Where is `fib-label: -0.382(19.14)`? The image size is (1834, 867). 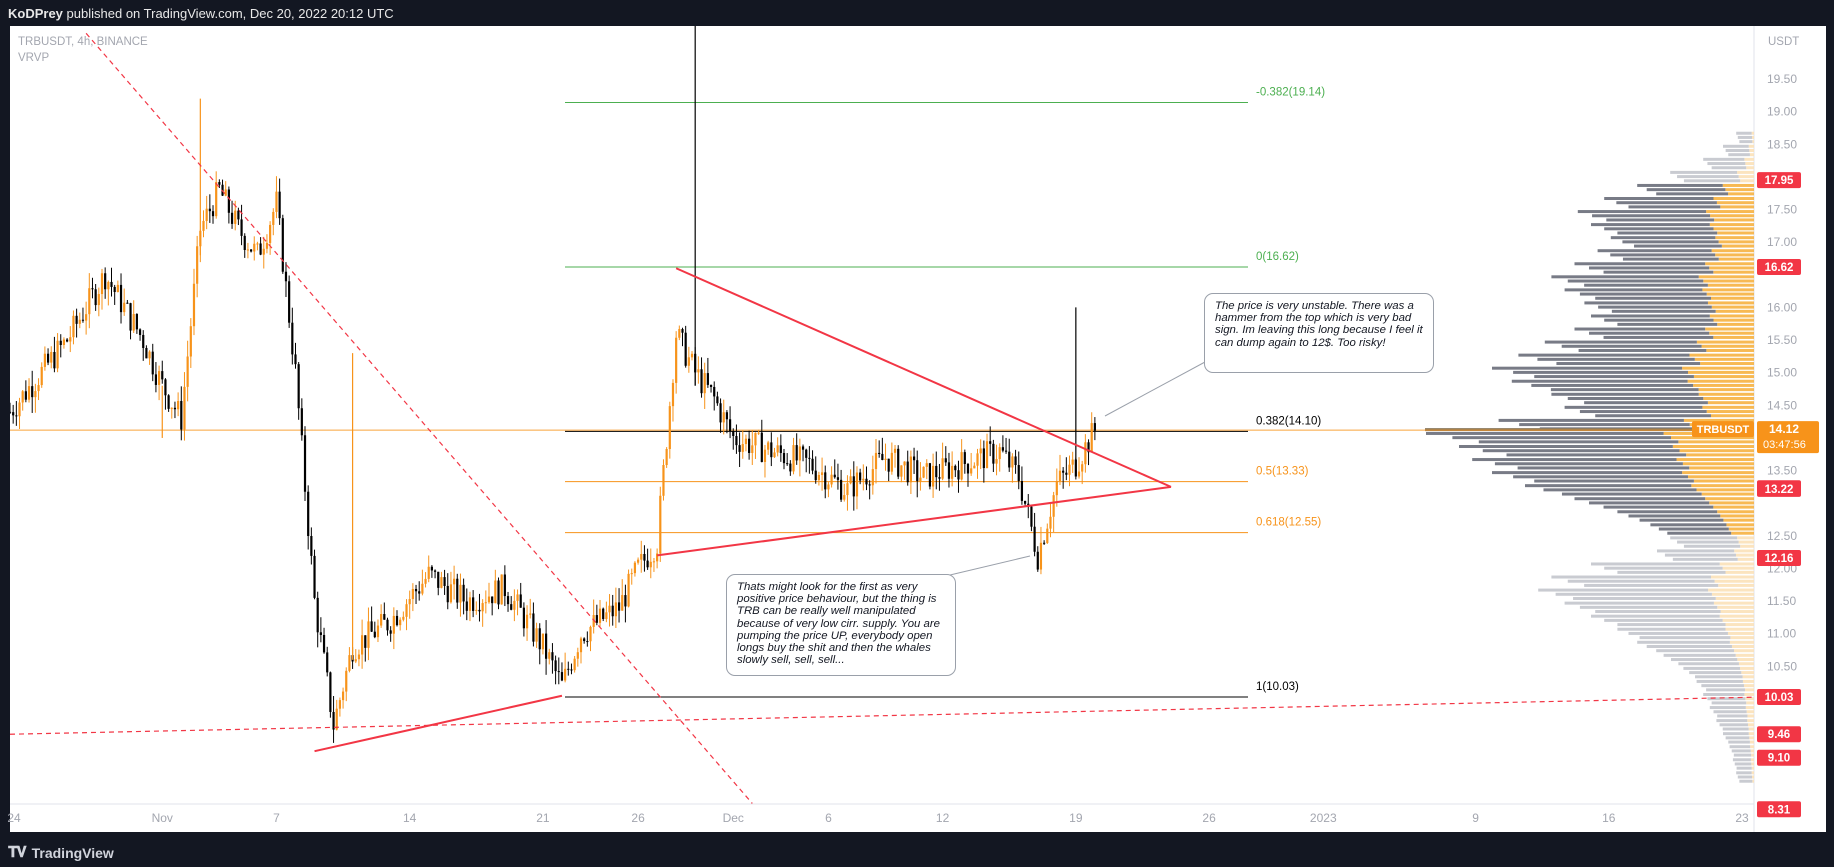 fib-label: -0.382(19.14) is located at coordinates (1290, 92).